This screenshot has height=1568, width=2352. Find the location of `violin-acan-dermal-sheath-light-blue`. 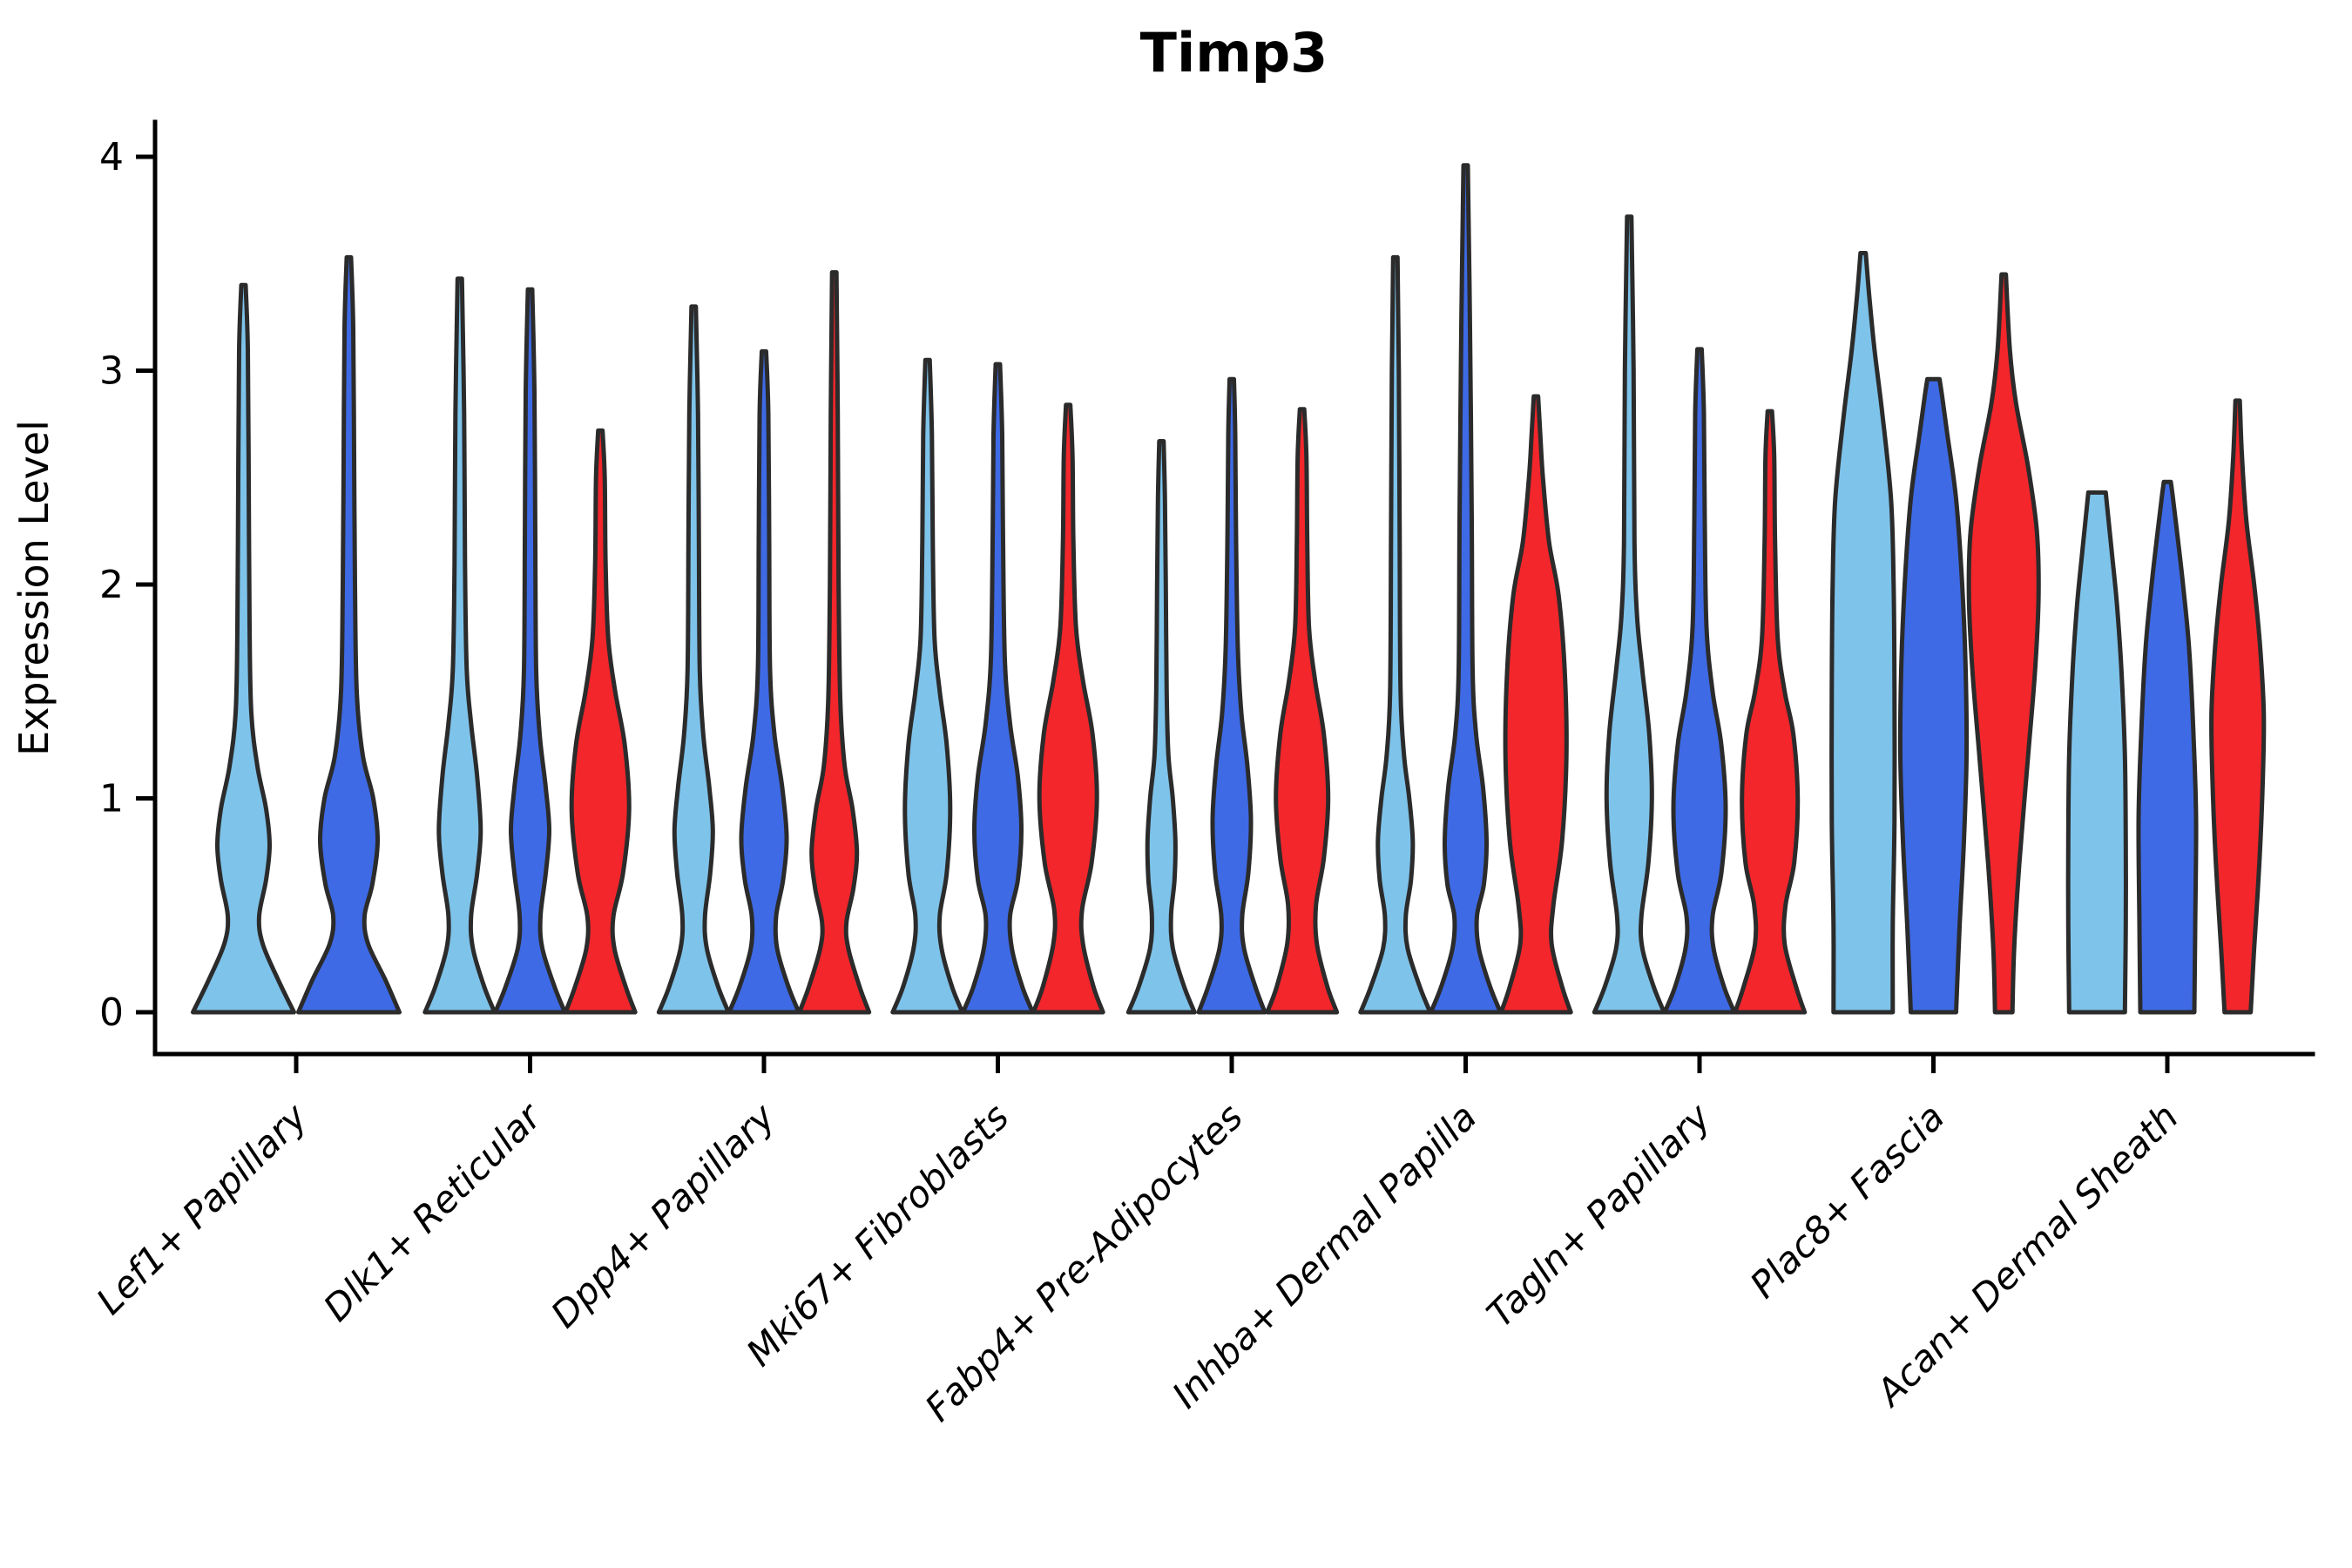

violin-acan-dermal-sheath-light-blue is located at coordinates (2096, 752).